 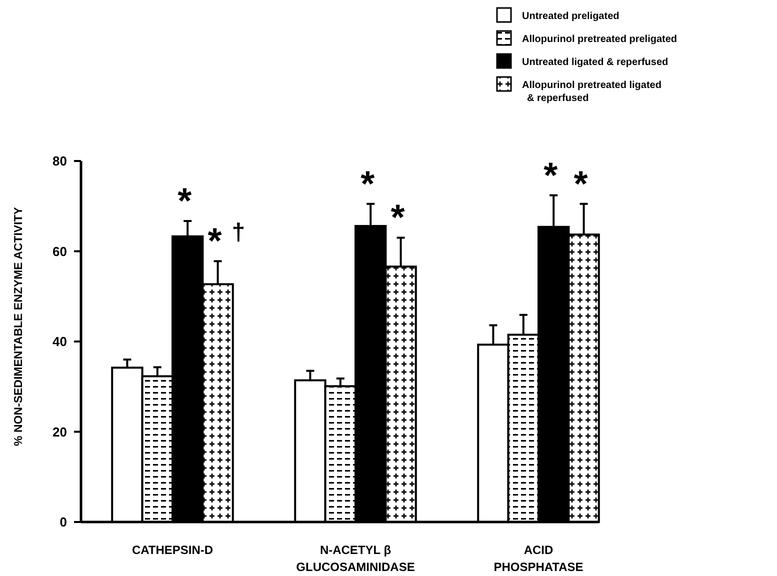 What do you see at coordinates (539, 558) in the screenshot?
I see `x-tick-label: ACID PHOSPHATASE` at bounding box center [539, 558].